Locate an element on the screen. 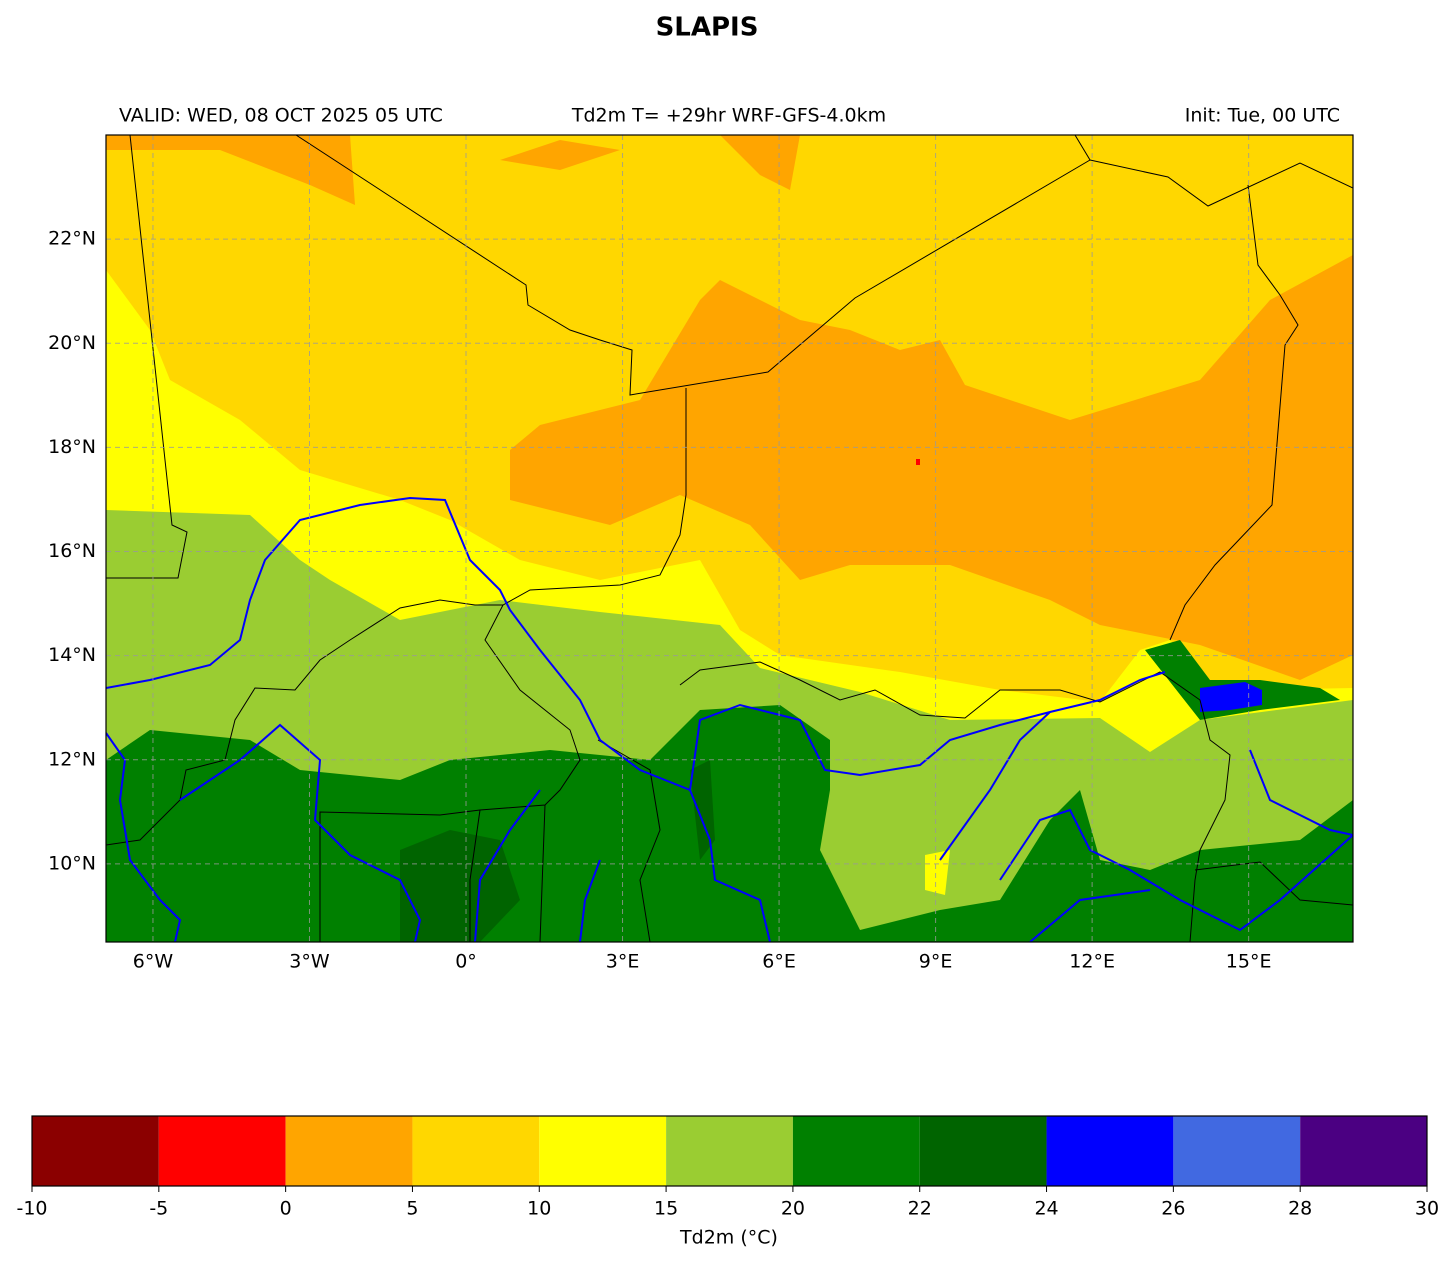 Image resolution: width=1455 pixels, height=1264 pixels. y-tick-label: 12°N is located at coordinates (72, 759).